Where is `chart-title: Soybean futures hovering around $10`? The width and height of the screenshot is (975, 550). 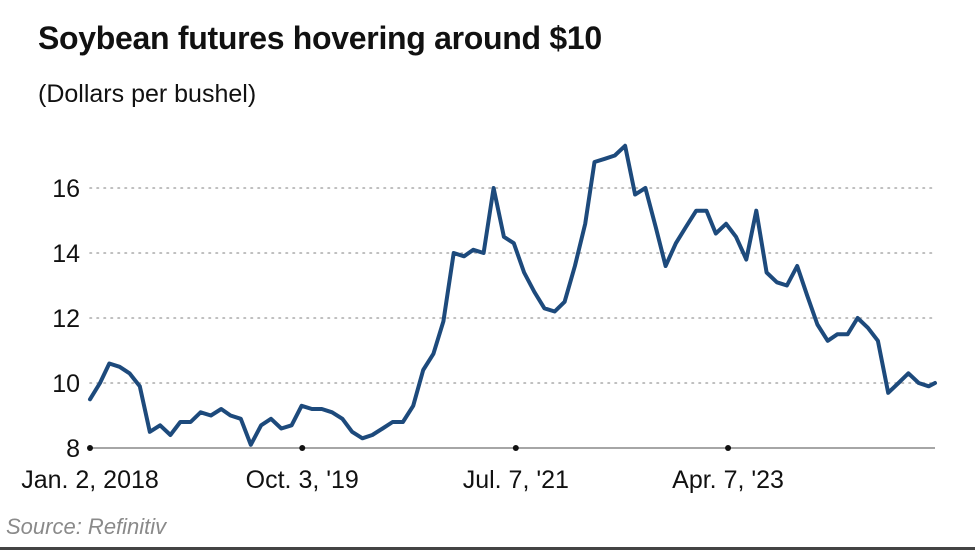 chart-title: Soybean futures hovering around $10 is located at coordinates (320, 38).